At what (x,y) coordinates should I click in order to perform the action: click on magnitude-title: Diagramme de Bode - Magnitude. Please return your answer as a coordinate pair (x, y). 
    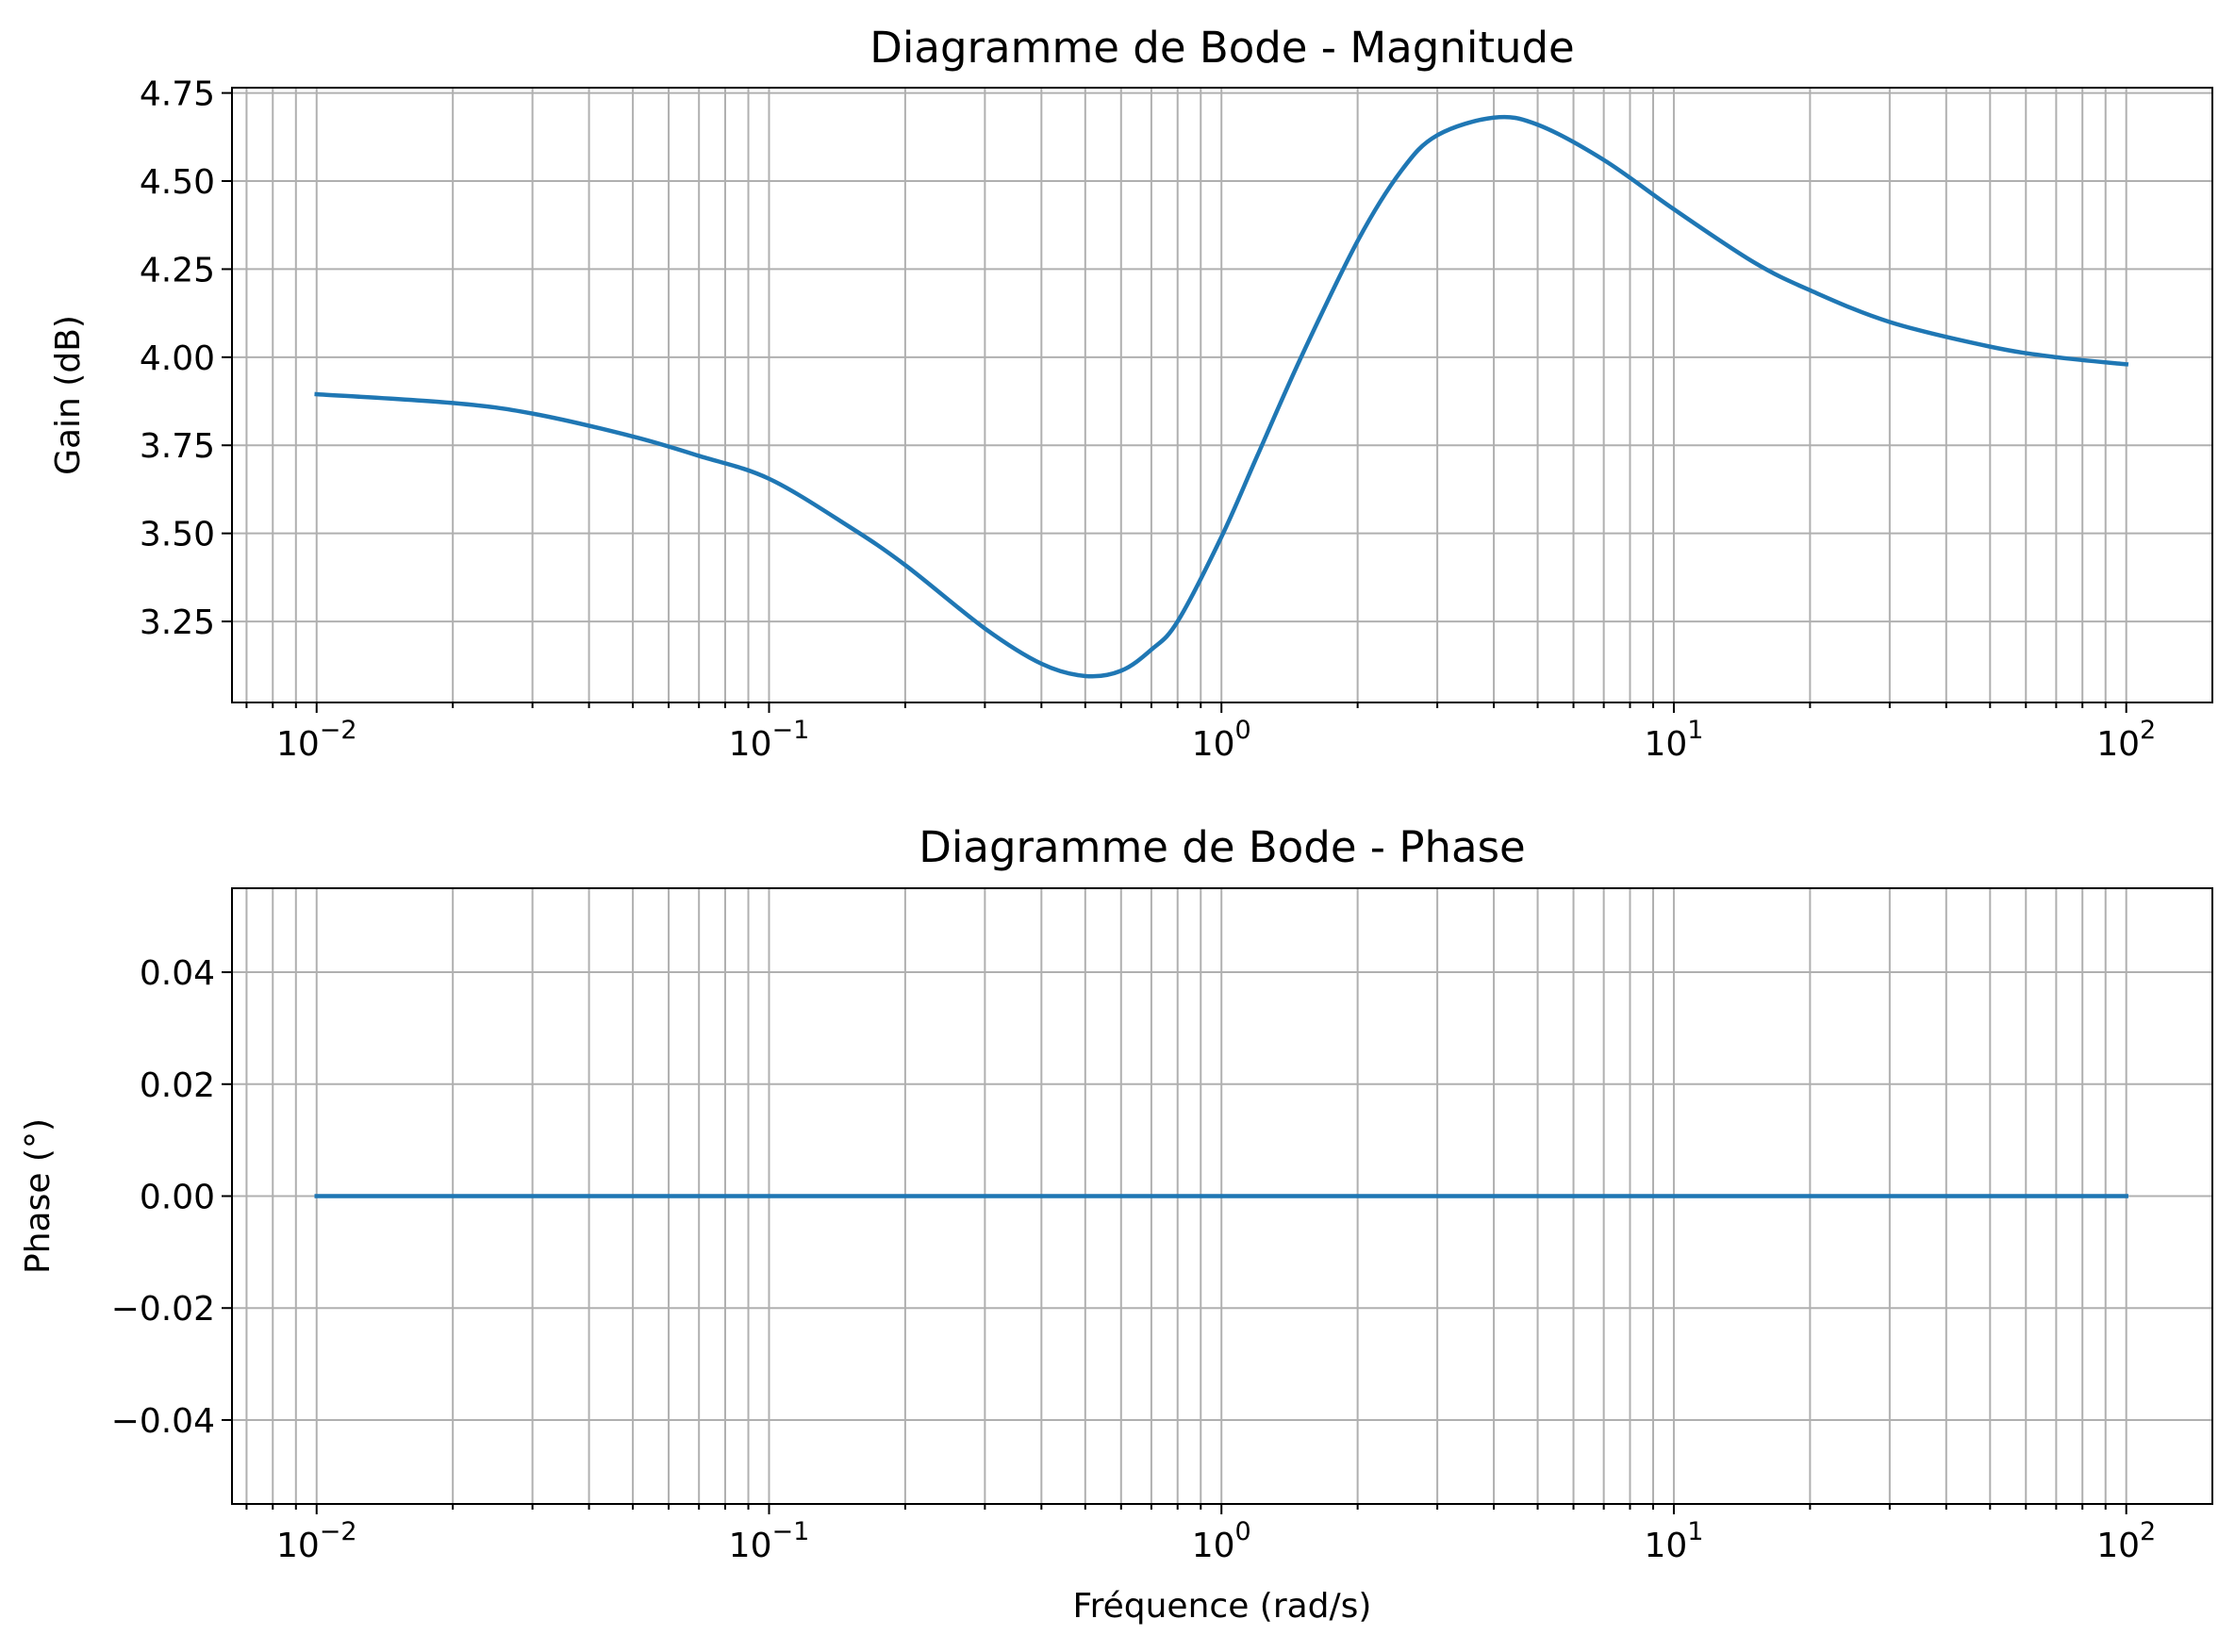
    Looking at the image, I should click on (1222, 48).